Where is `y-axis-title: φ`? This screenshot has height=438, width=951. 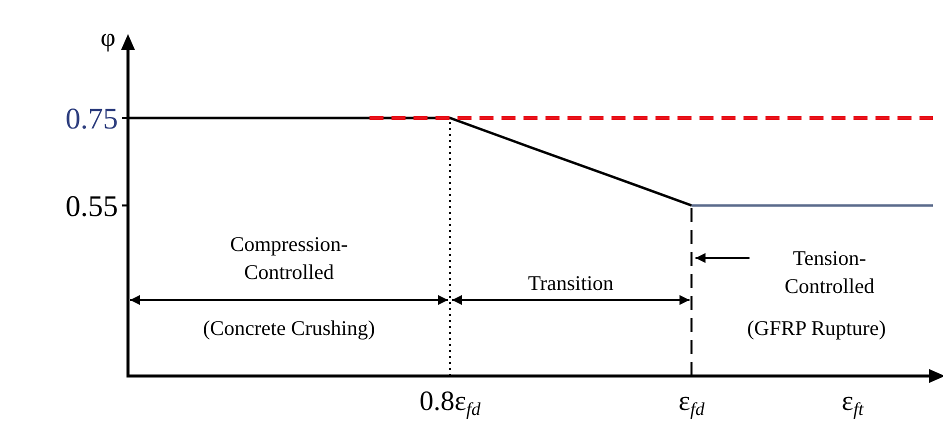
y-axis-title: φ is located at coordinates (108, 37).